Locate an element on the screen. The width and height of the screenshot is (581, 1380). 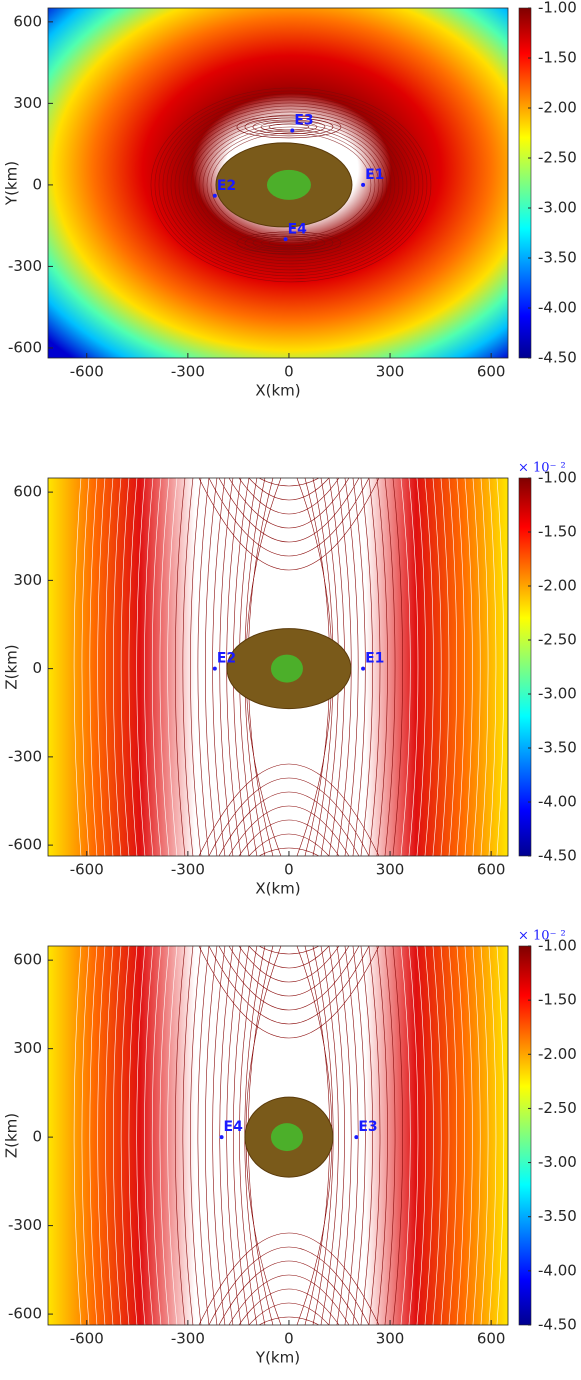
colorbar-tick-label: -4.00 is located at coordinates (557, 802).